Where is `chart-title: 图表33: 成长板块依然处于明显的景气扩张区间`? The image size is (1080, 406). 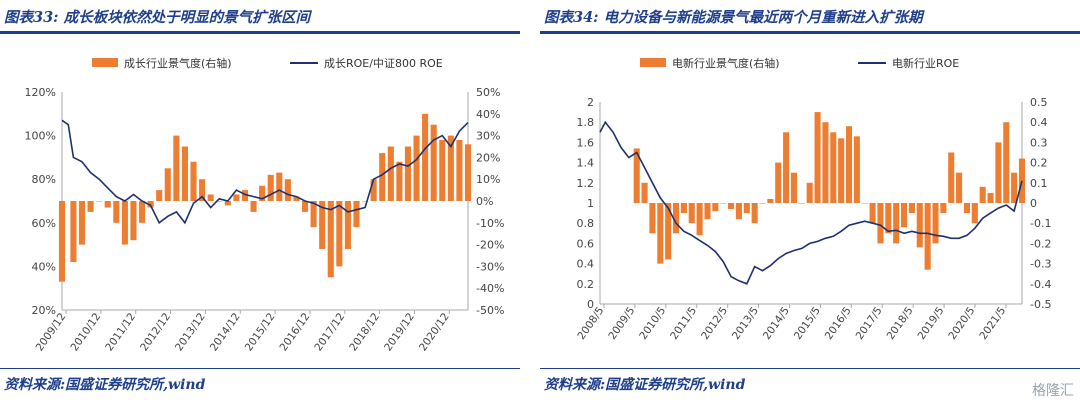 chart-title: 图表33: 成长板块依然处于明显的景气扩张区间 is located at coordinates (157, 17).